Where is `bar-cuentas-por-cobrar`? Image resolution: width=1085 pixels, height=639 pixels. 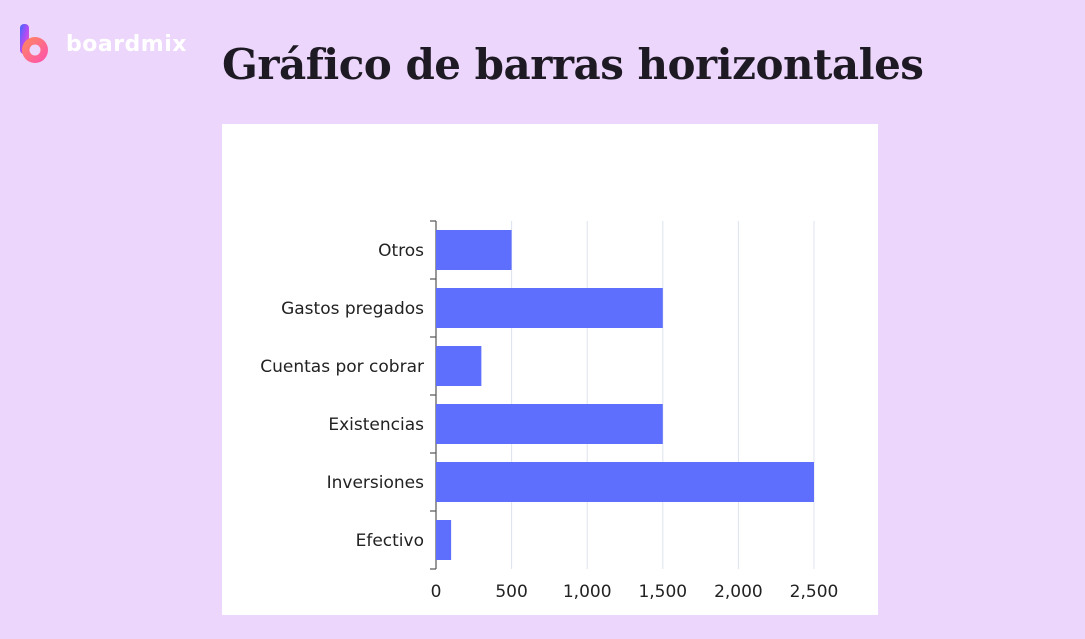 bar-cuentas-por-cobrar is located at coordinates (459, 366).